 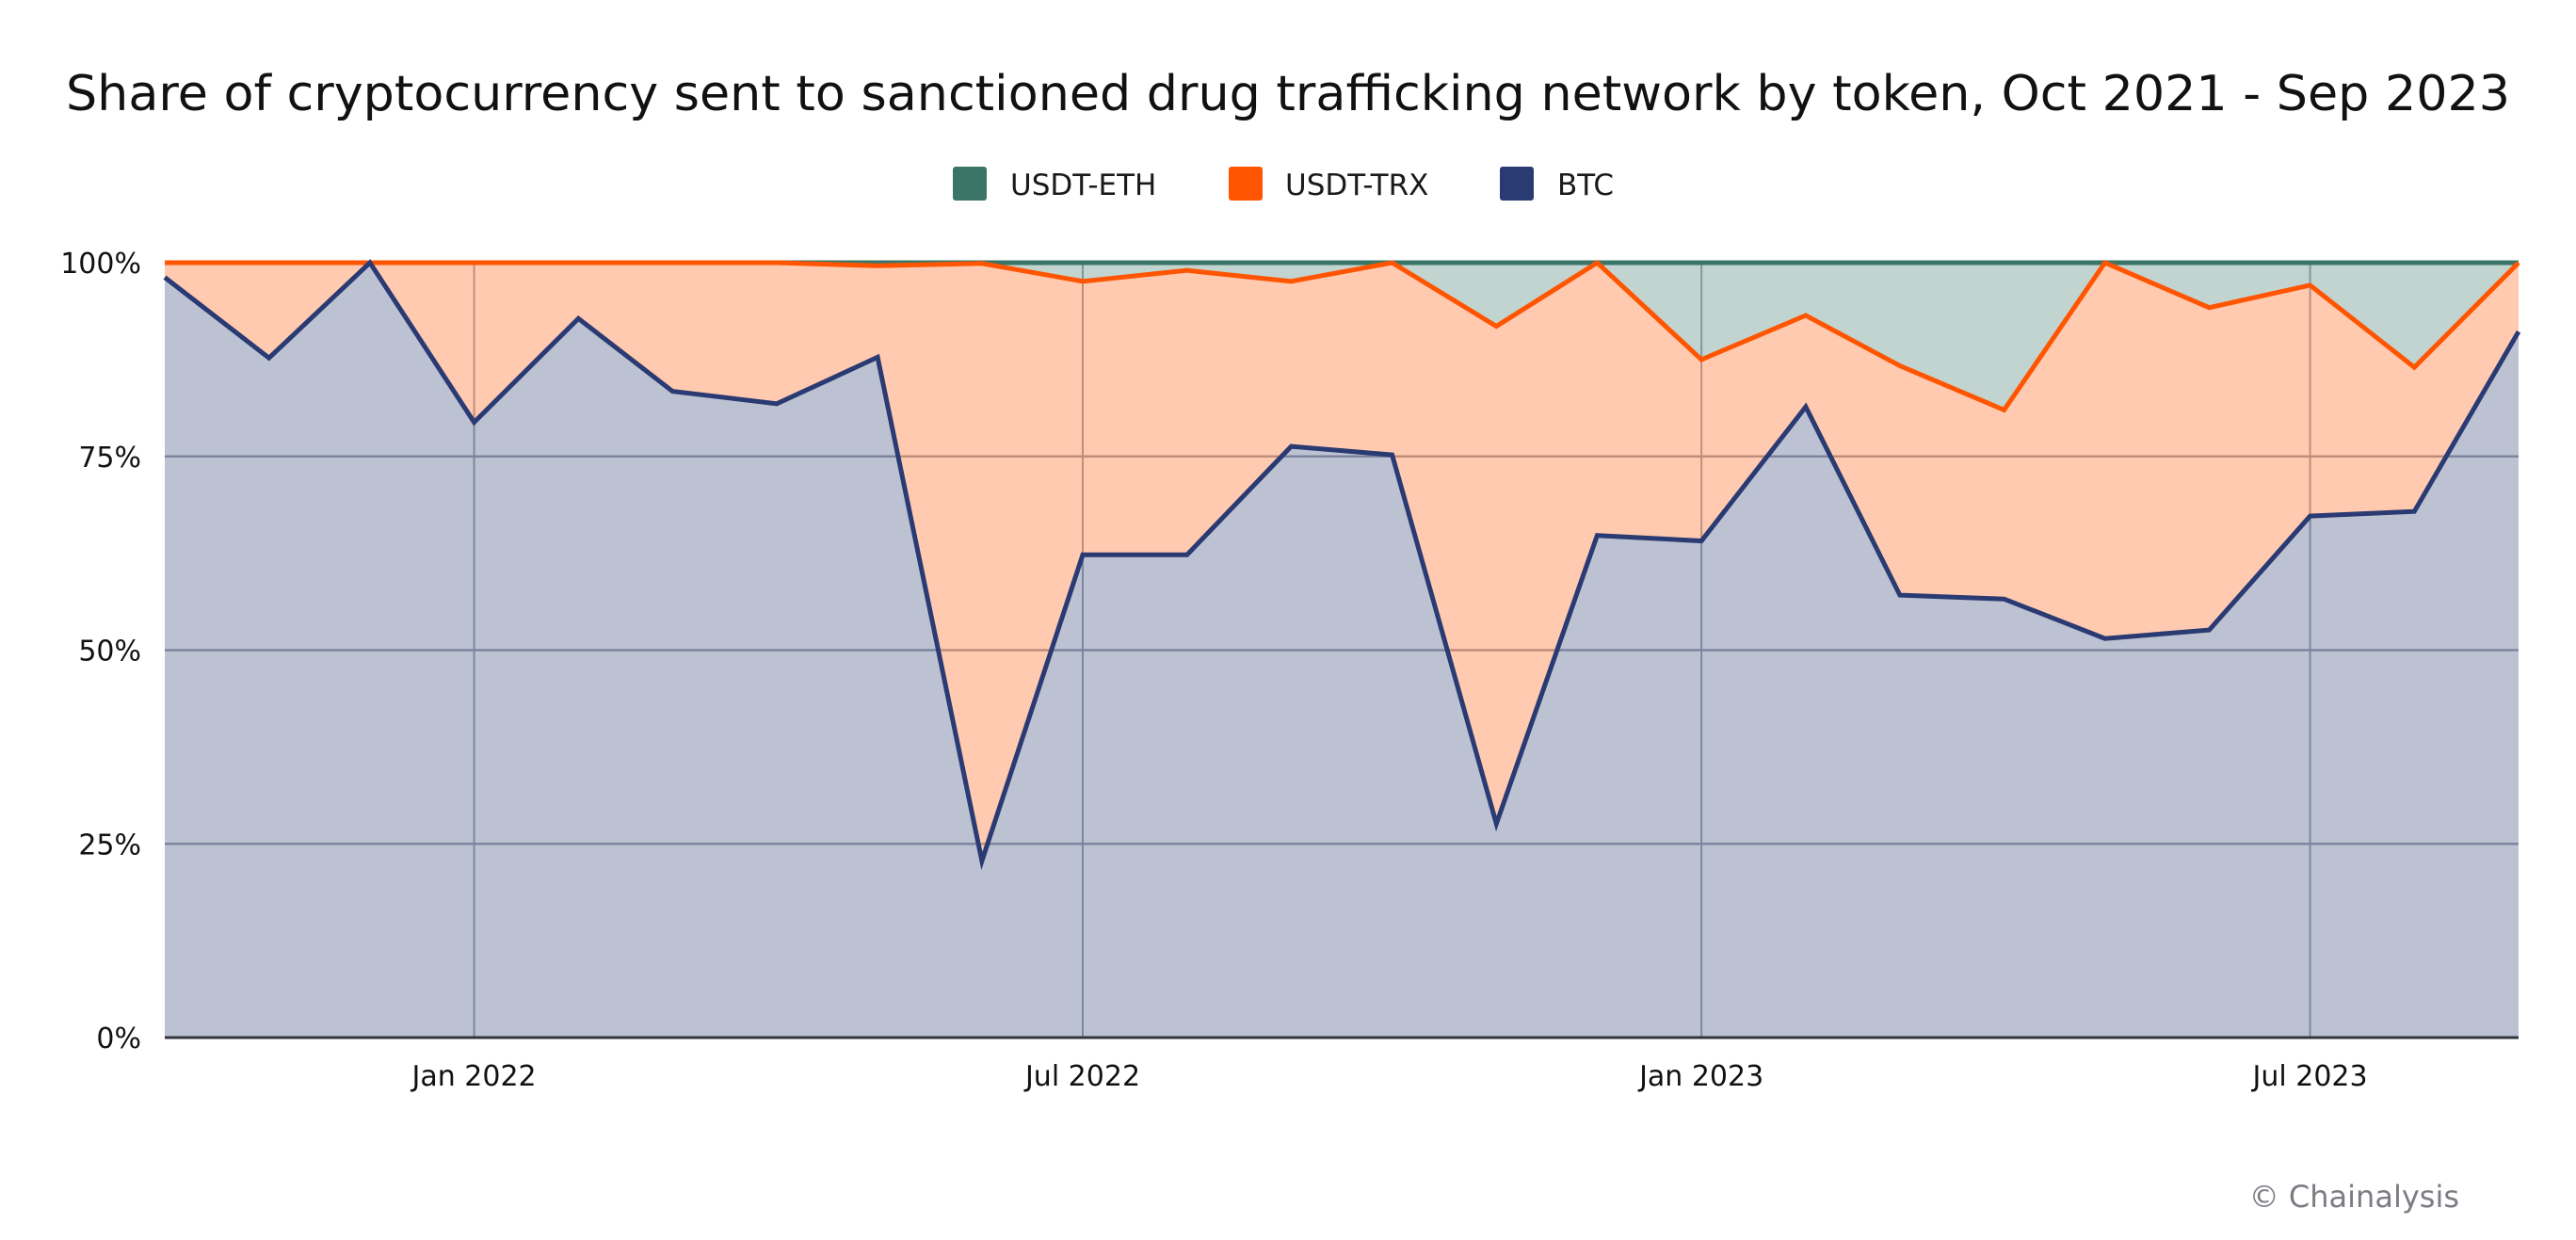 I want to click on y-tick-label: 25%, so click(x=109, y=845).